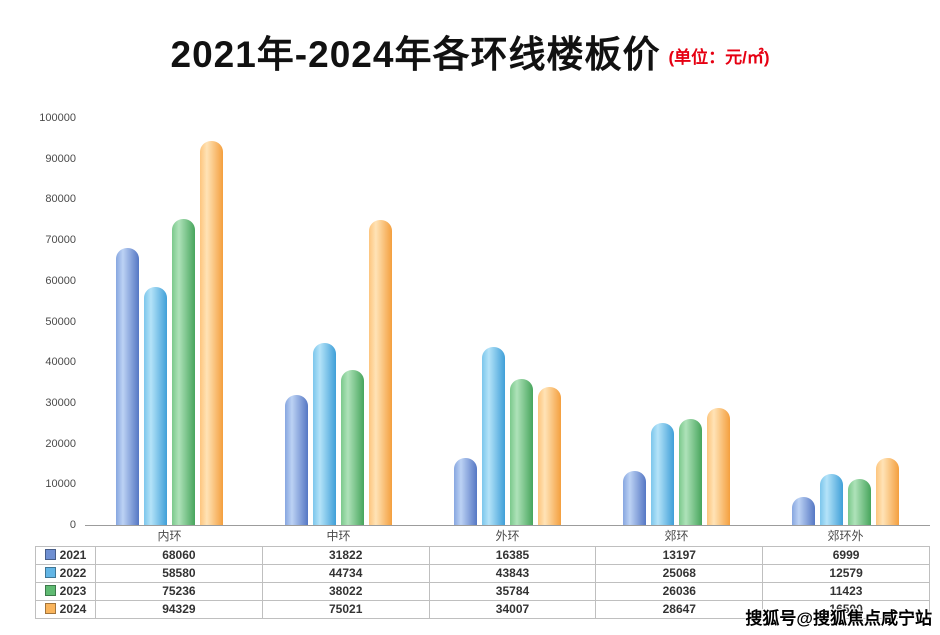  What do you see at coordinates (60, 443) in the screenshot?
I see `y-tick-label: 20000` at bounding box center [60, 443].